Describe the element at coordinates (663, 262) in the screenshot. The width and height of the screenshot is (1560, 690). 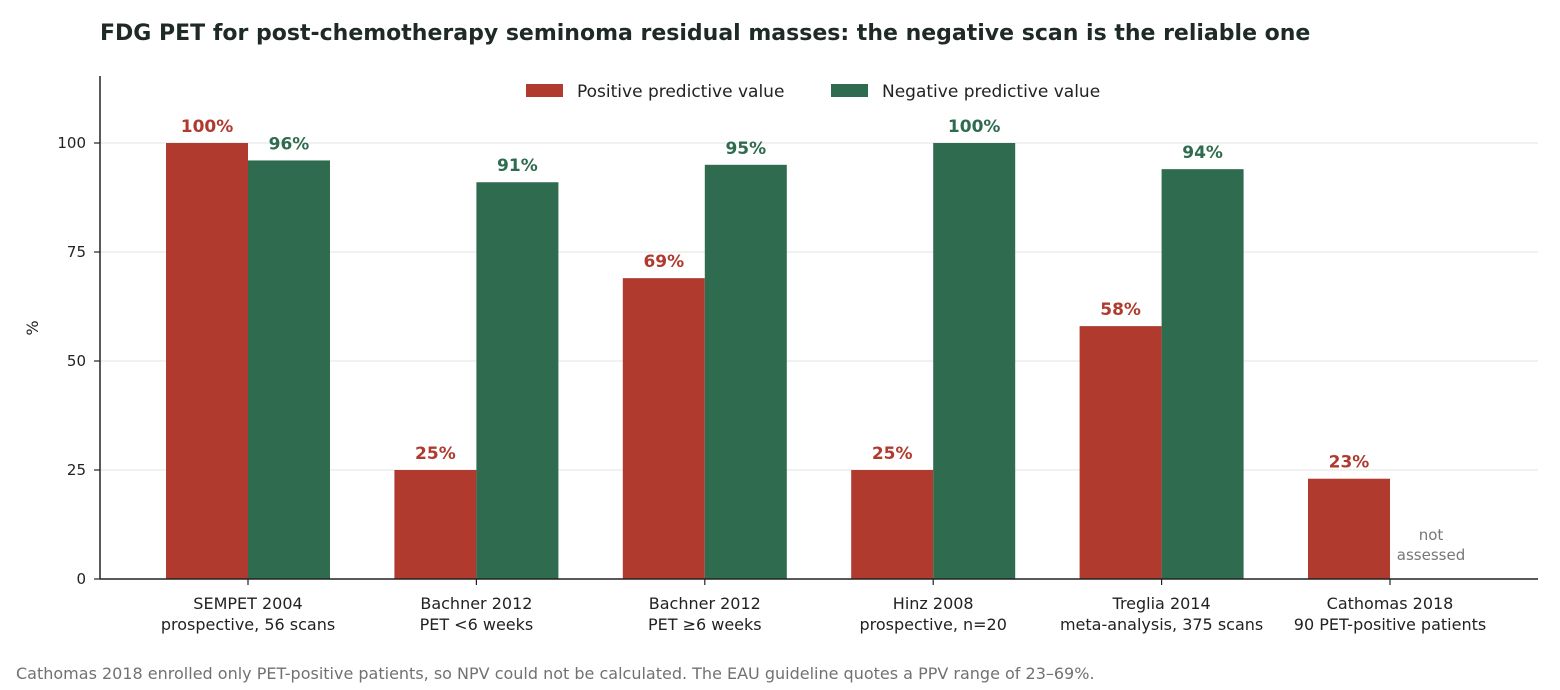
I see `bar-value-label: 69%` at that location.